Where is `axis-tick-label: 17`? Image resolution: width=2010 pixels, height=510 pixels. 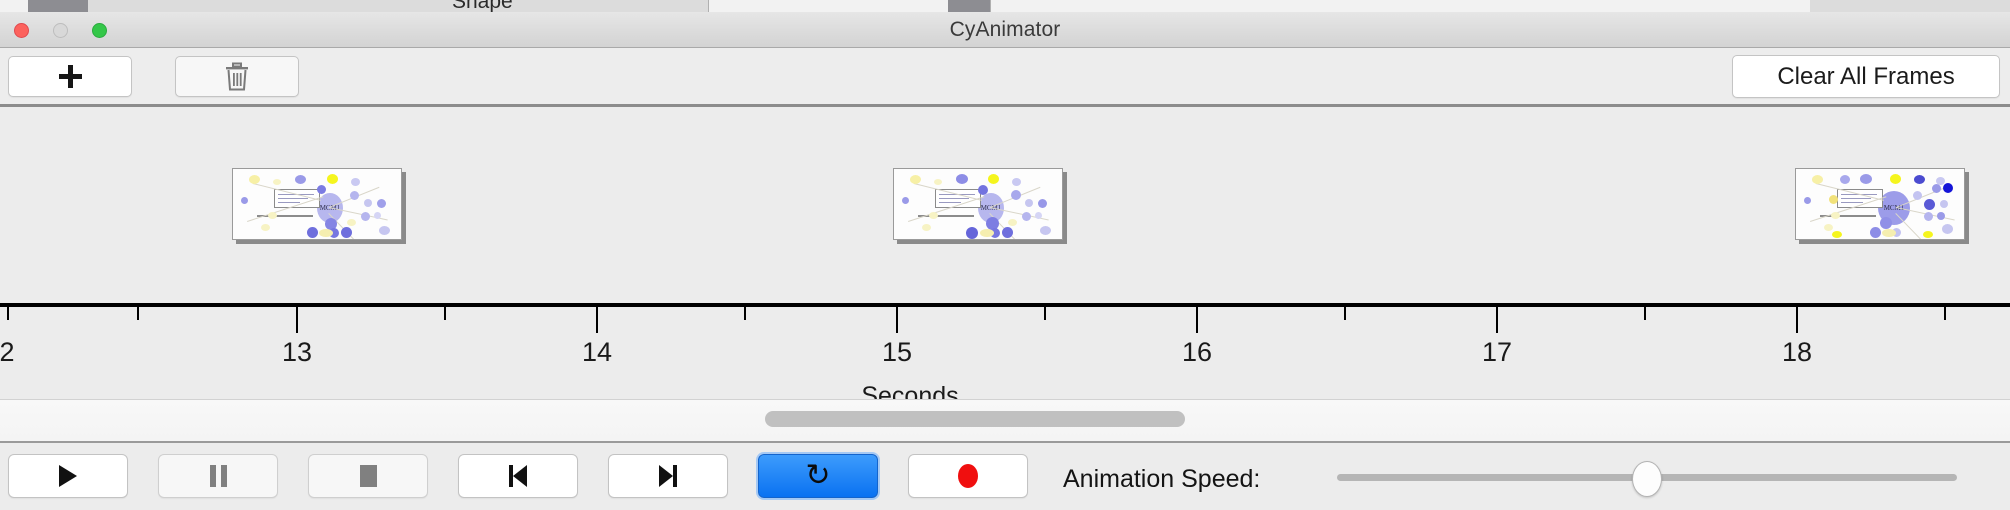
axis-tick-label: 17 is located at coordinates (1497, 352).